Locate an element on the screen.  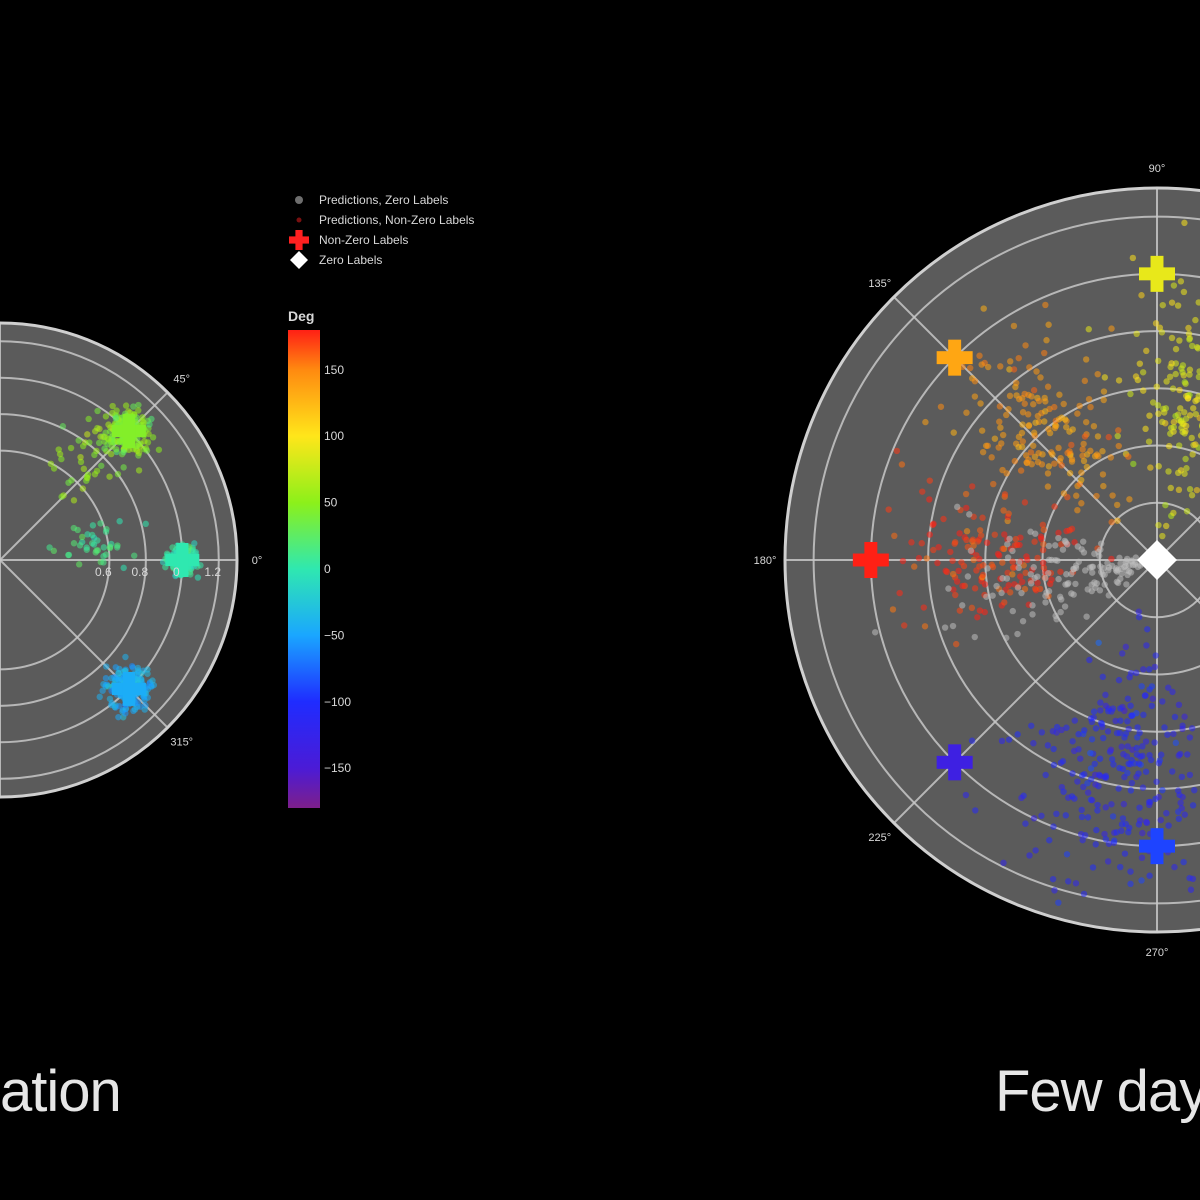
angular-gridline is located at coordinates (84, 644).